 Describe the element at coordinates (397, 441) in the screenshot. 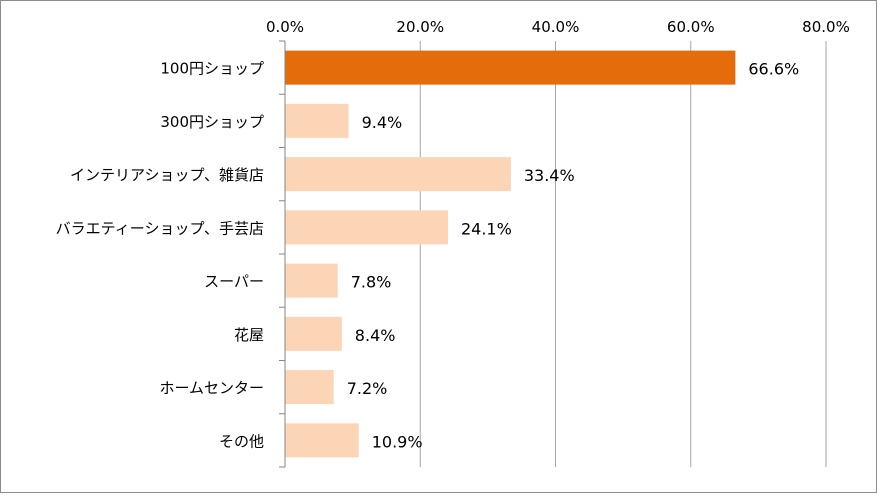

I see `data-label: 10.9%` at that location.